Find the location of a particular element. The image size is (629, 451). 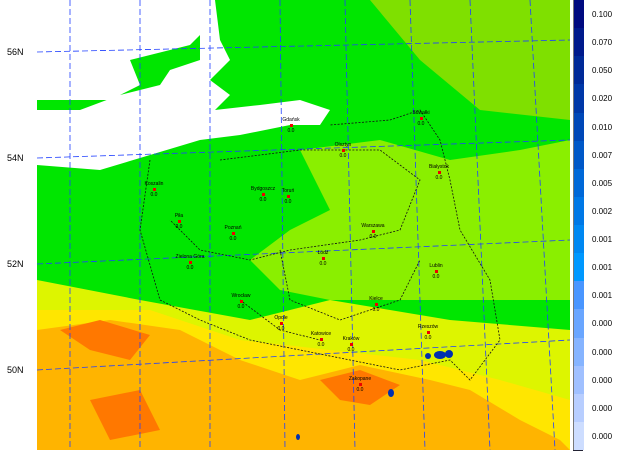

city-marker: Lublin 0.0 is located at coordinates (436, 271).